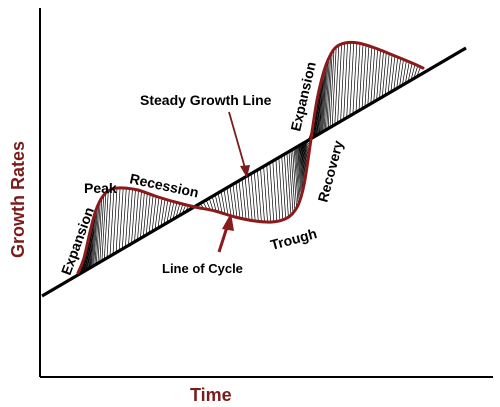 The image size is (500, 407). I want to click on steady-growth-label: Steady Growth Line, so click(206, 100).